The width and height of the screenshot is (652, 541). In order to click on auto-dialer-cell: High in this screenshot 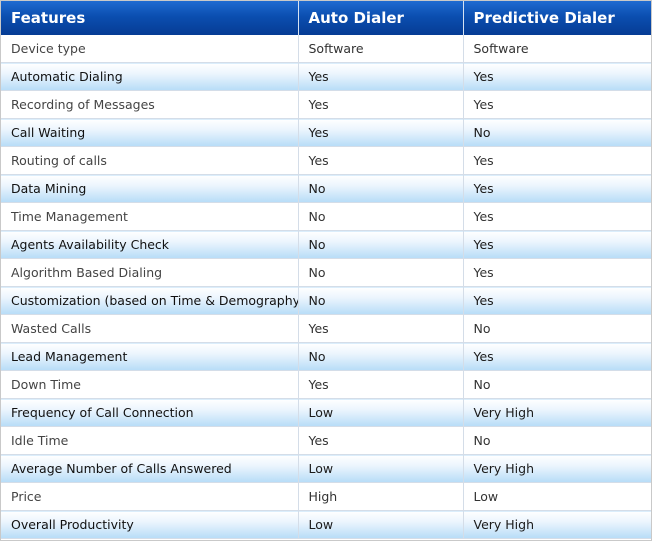, I will do `click(381, 496)`.